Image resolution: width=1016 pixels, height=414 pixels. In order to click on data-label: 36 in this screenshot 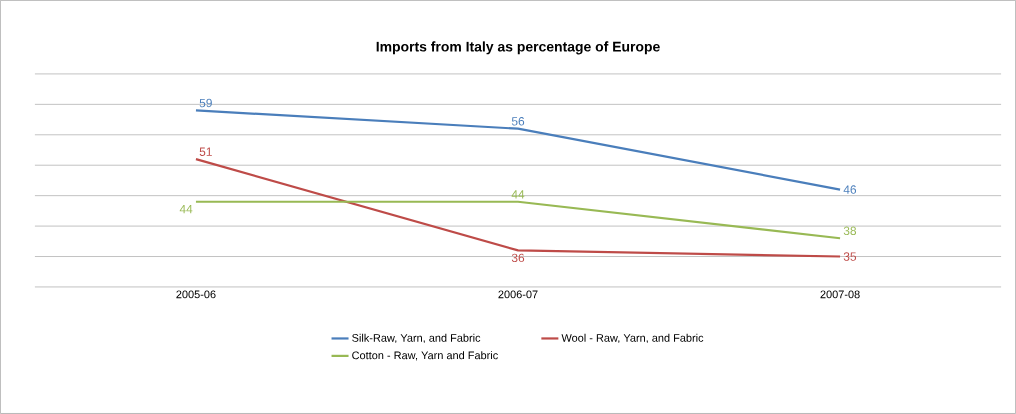, I will do `click(518, 258)`.